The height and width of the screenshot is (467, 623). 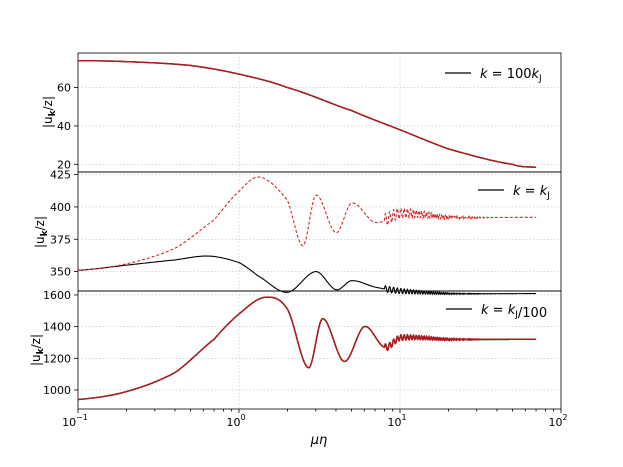 I want to click on y-tick-label: 1200, so click(x=57, y=358).